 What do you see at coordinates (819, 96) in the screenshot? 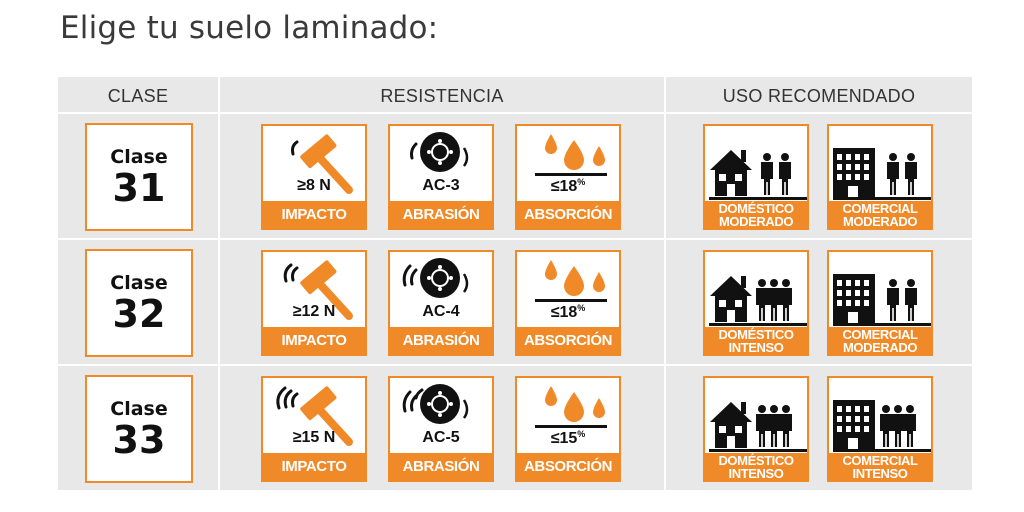
I see `header-uso: USO RECOMENDADO` at bounding box center [819, 96].